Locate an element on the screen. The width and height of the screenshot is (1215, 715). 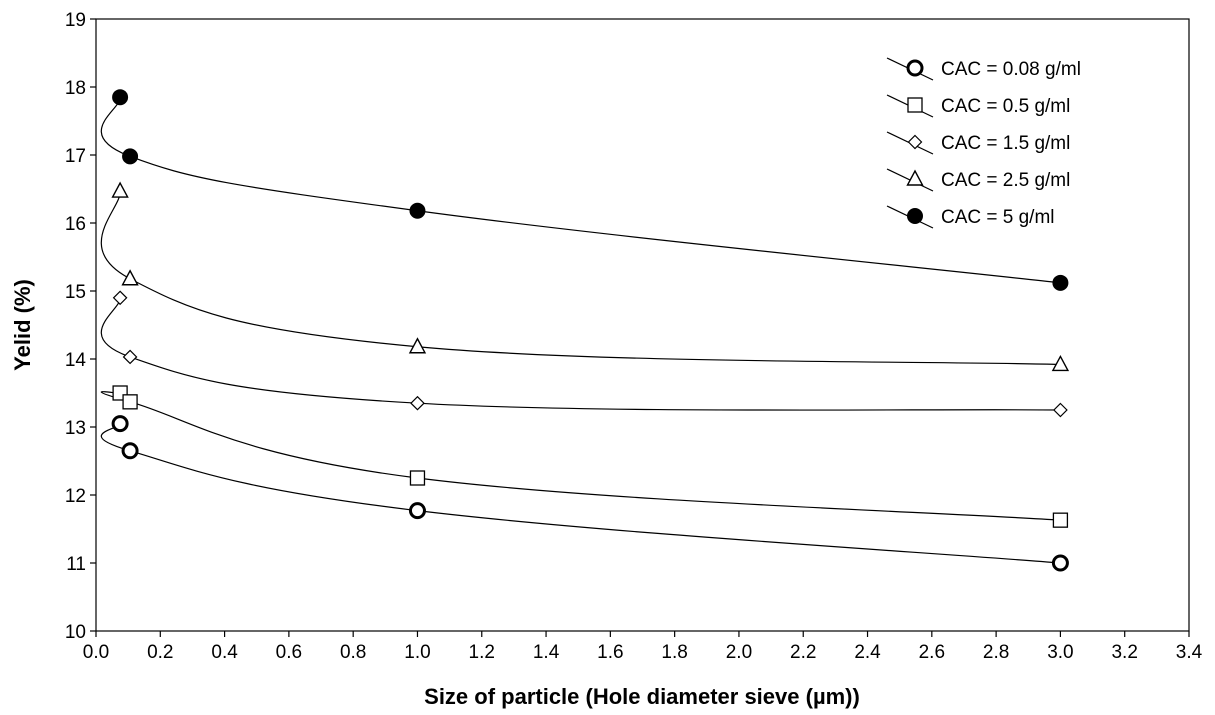
x-tick-label: 2.0 is located at coordinates (739, 652).